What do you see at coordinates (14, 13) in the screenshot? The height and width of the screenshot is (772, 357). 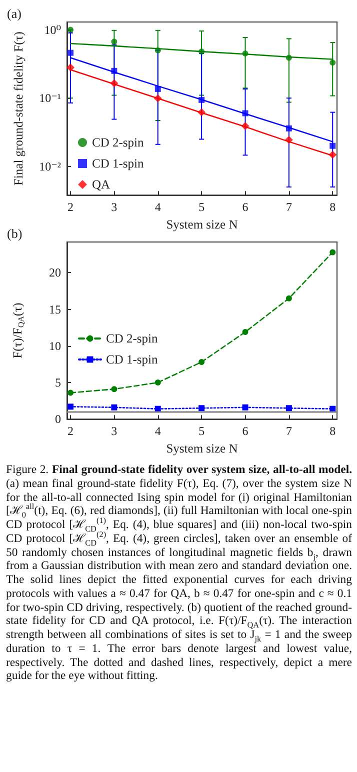 I see `chart-title: (a)` at bounding box center [14, 13].